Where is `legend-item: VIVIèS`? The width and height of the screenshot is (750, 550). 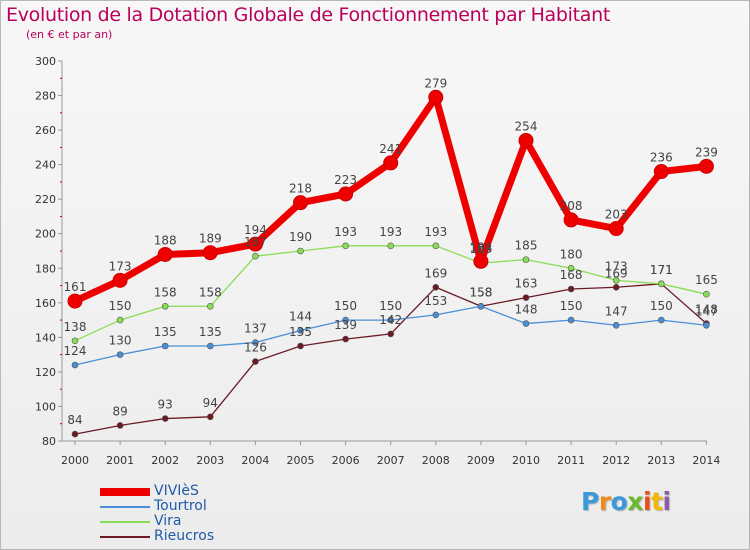
legend-item: VIVIèS is located at coordinates (157, 491).